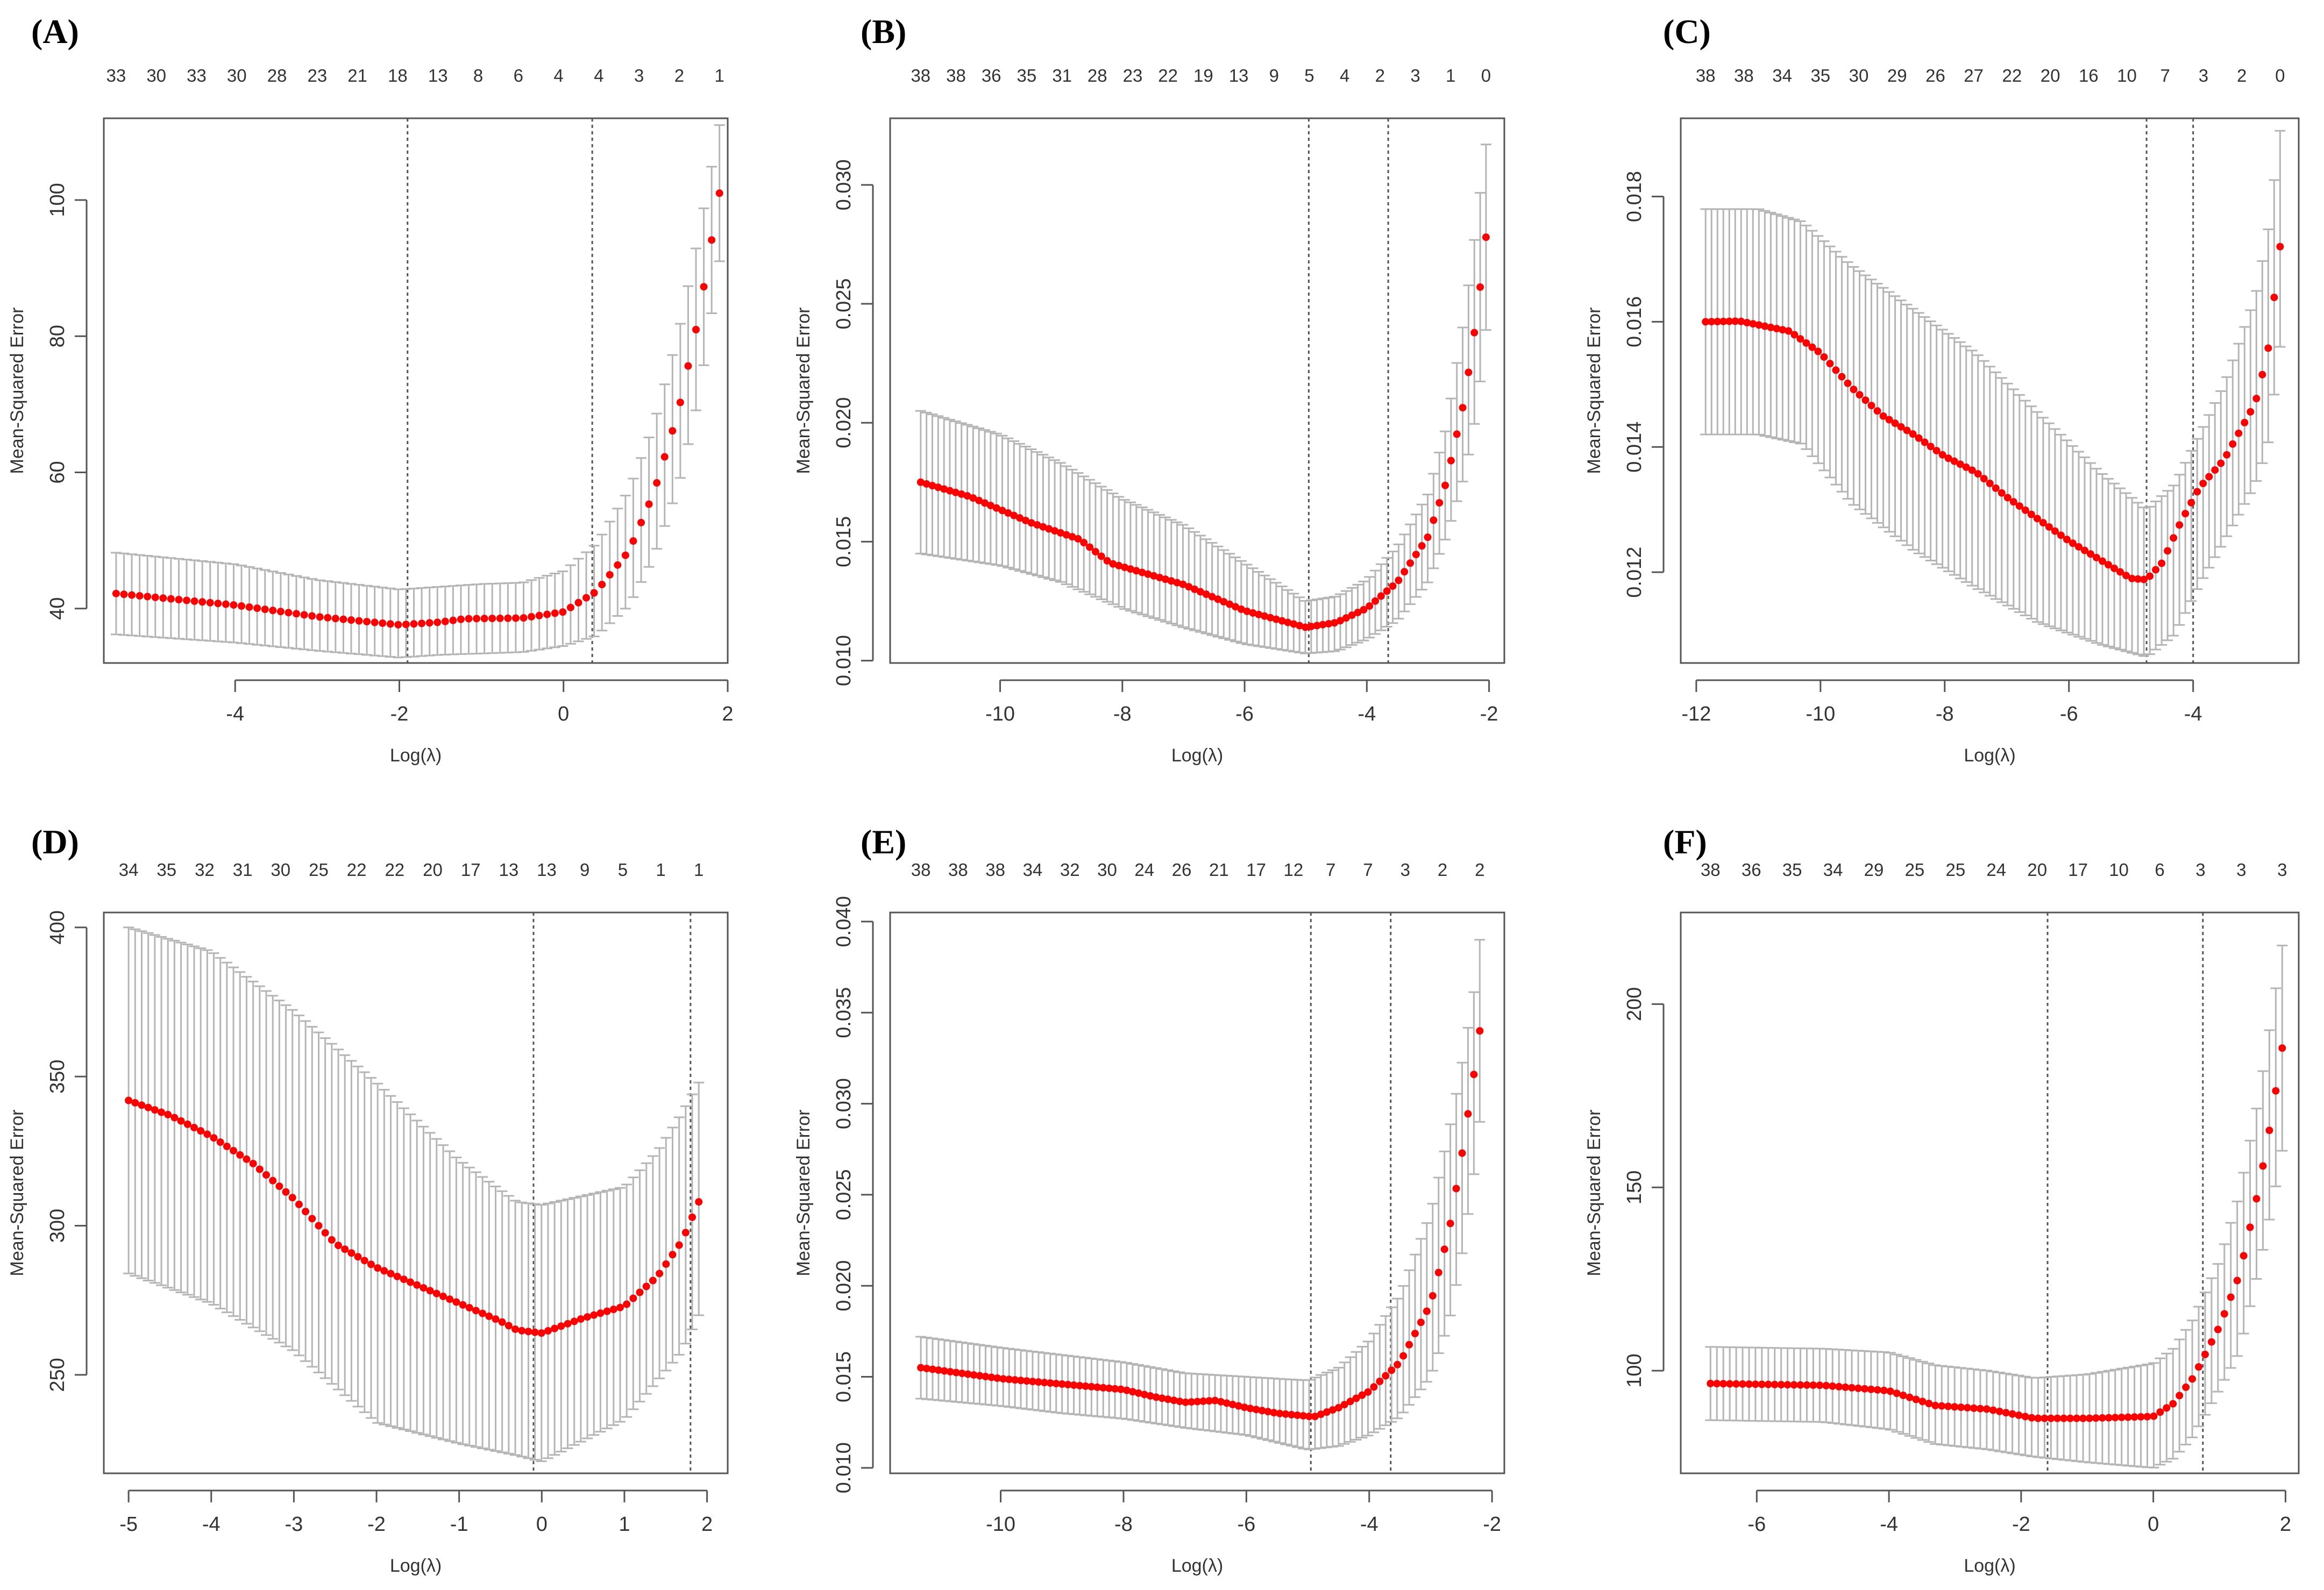 Image resolution: width=2324 pixels, height=1590 pixels. I want to click on y-axis: 250 300 350 400, so click(67, 1151).